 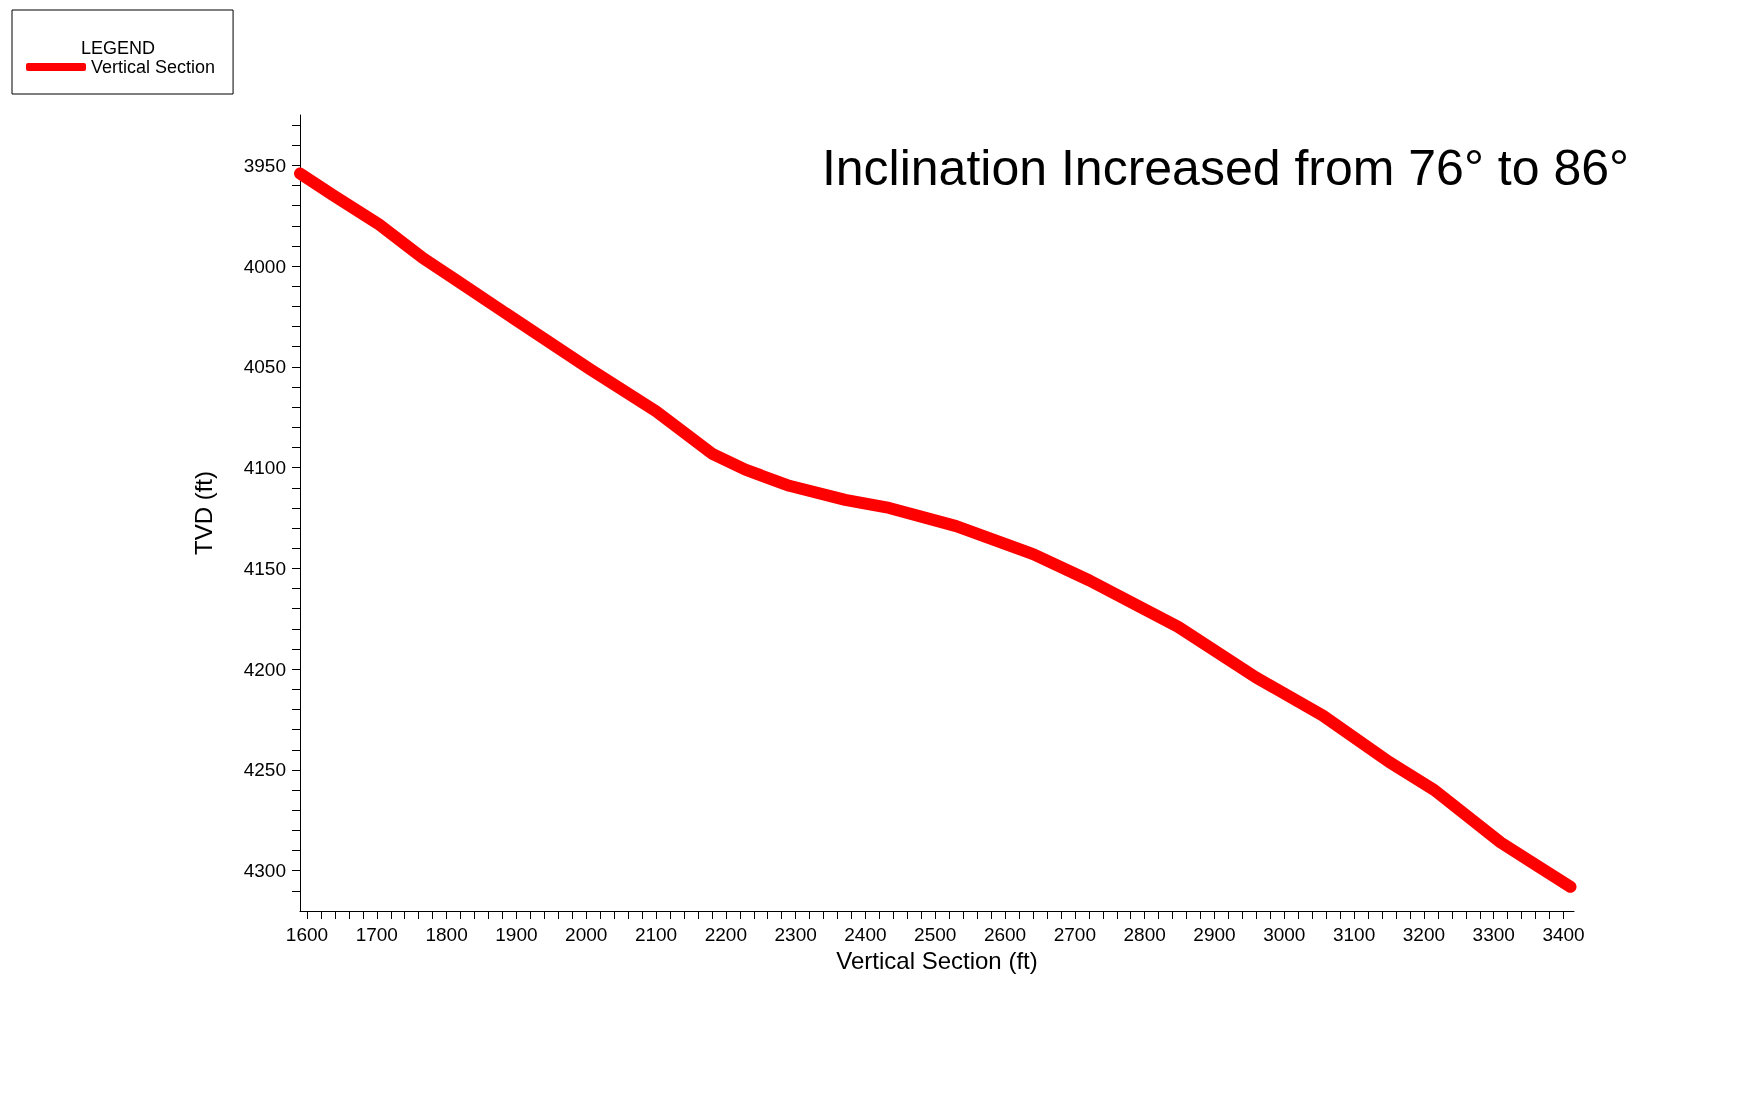 I want to click on x-tick-label: 1800, so click(x=446, y=934).